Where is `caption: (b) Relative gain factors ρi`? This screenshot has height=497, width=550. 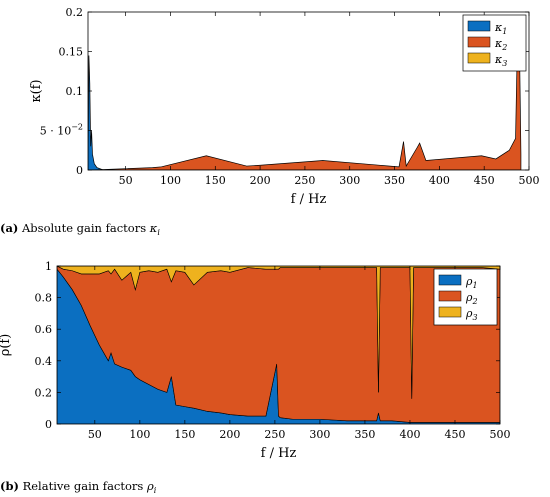 caption: (b) Relative gain factors ρi is located at coordinates (78, 487).